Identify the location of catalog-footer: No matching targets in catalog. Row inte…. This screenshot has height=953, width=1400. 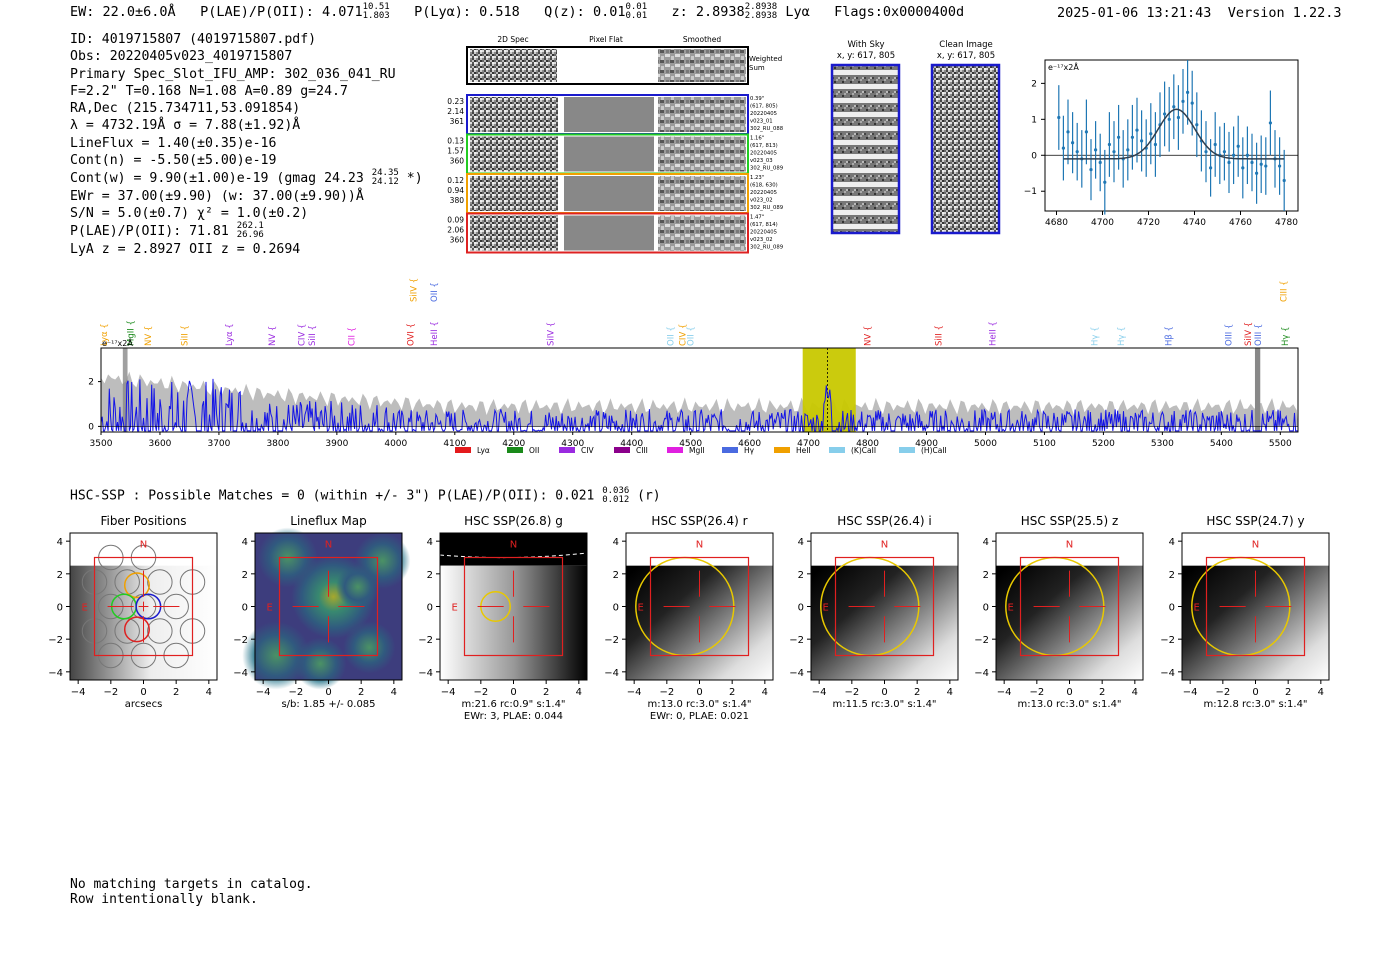
(191, 892).